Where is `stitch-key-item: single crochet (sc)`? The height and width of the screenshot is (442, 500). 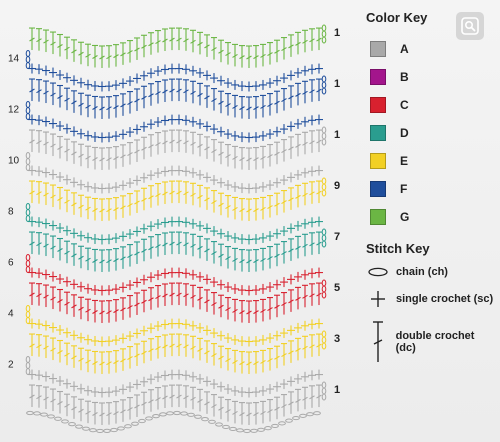 stitch-key-item: single crochet (sc) is located at coordinates (431, 299).